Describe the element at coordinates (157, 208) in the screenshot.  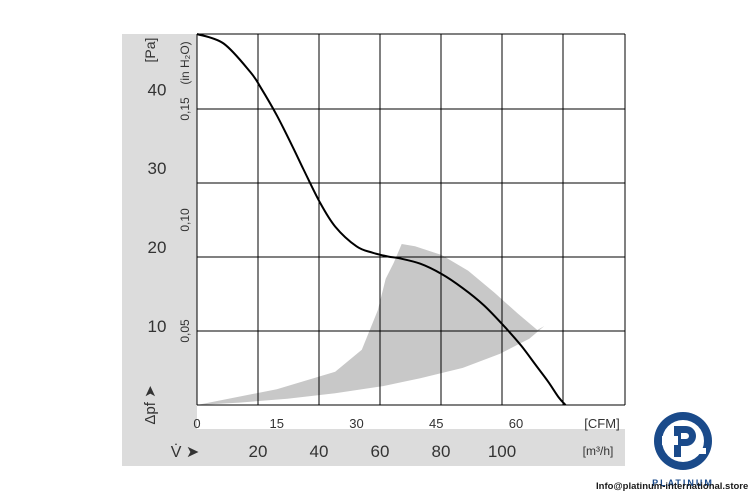
I see `y-ticks: 10 20 30 40` at that location.